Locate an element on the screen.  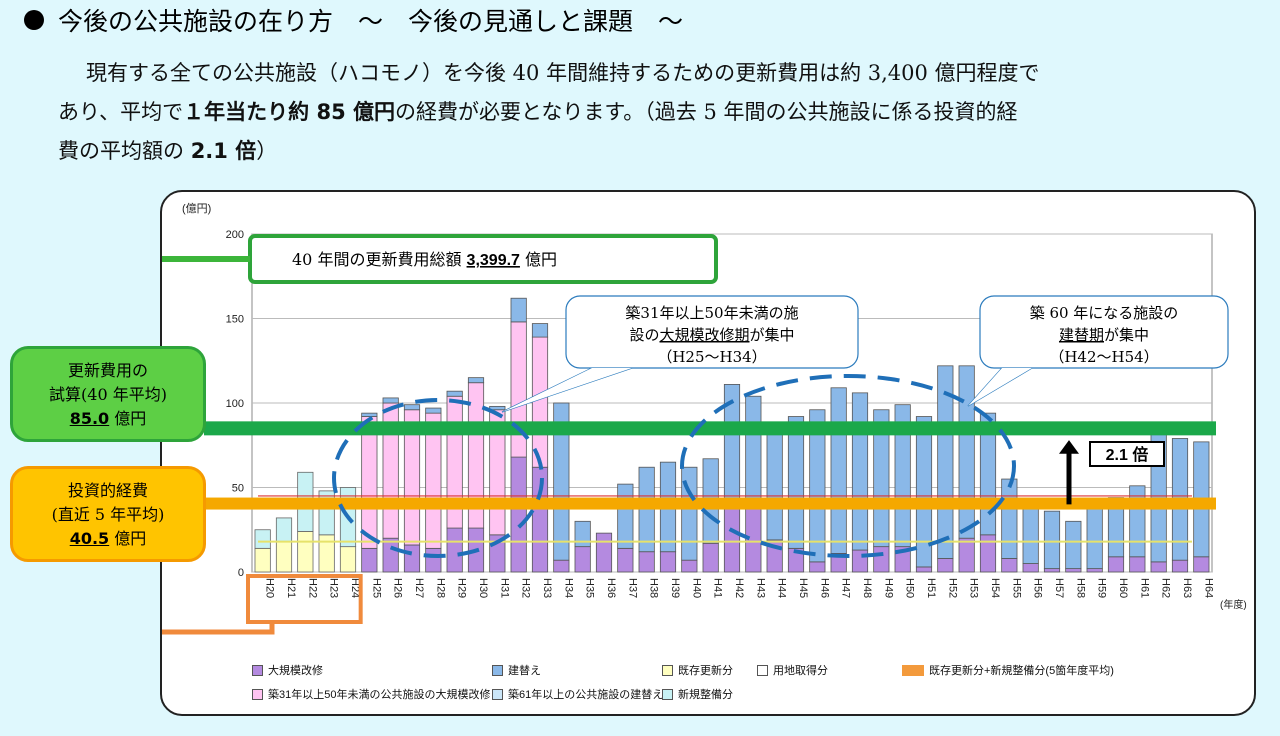
x-tick-label: H48 is located at coordinates (867, 588).